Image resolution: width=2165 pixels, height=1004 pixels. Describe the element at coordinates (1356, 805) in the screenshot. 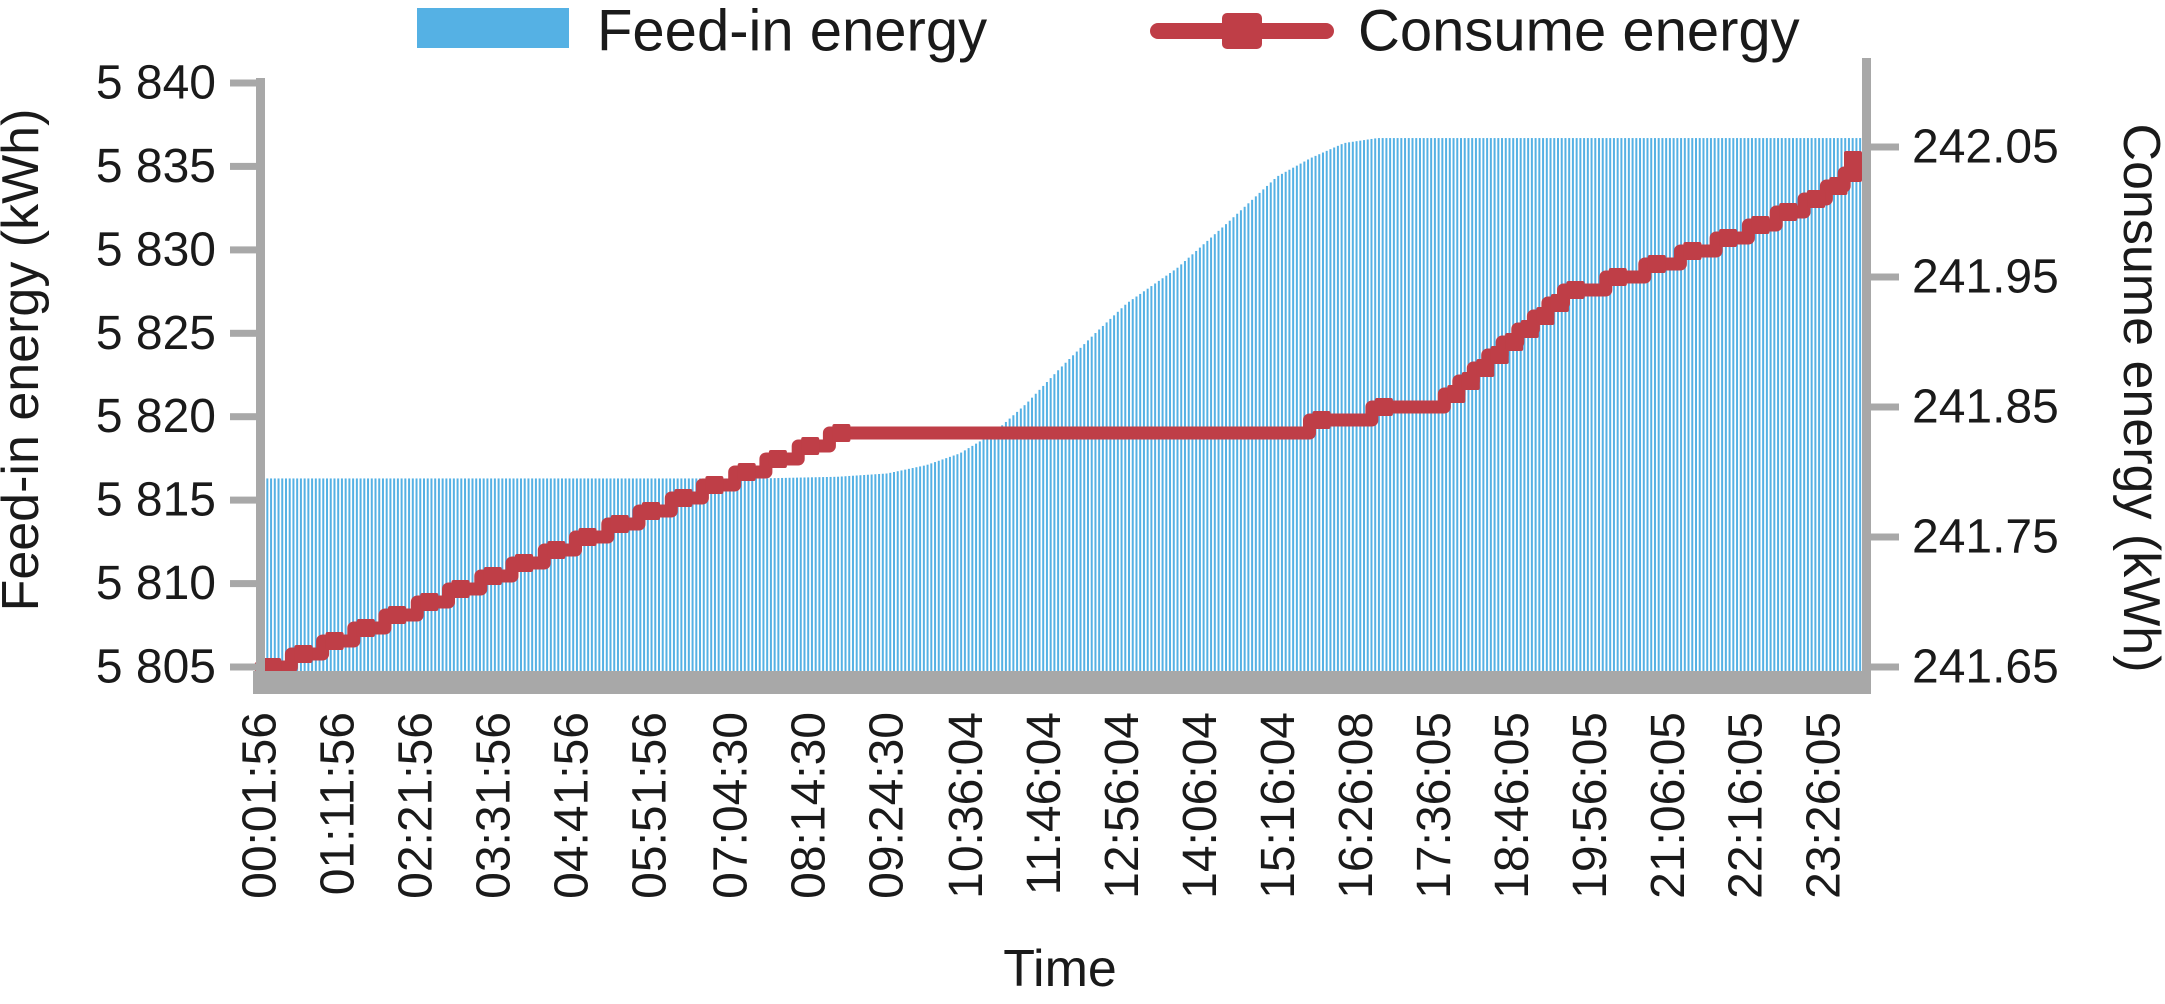

I see `x-axis-tick-label: 16:26:08` at that location.